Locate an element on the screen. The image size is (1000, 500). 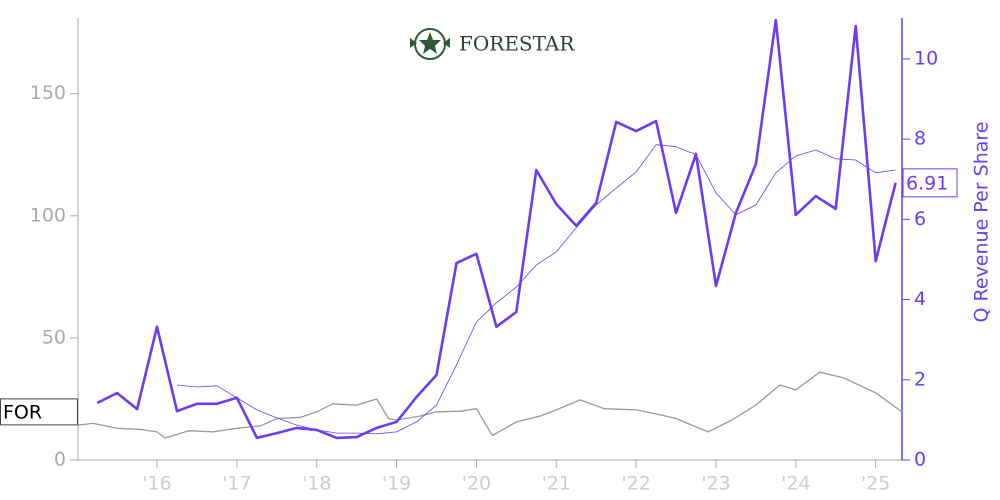
y2-tick-label: 2 is located at coordinates (920, 379).